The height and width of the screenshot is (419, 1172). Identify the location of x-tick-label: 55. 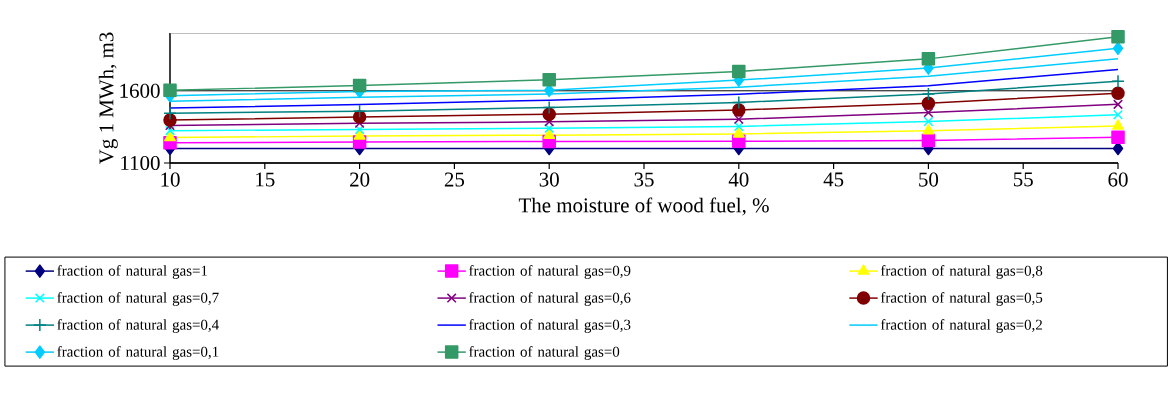
(1023, 179).